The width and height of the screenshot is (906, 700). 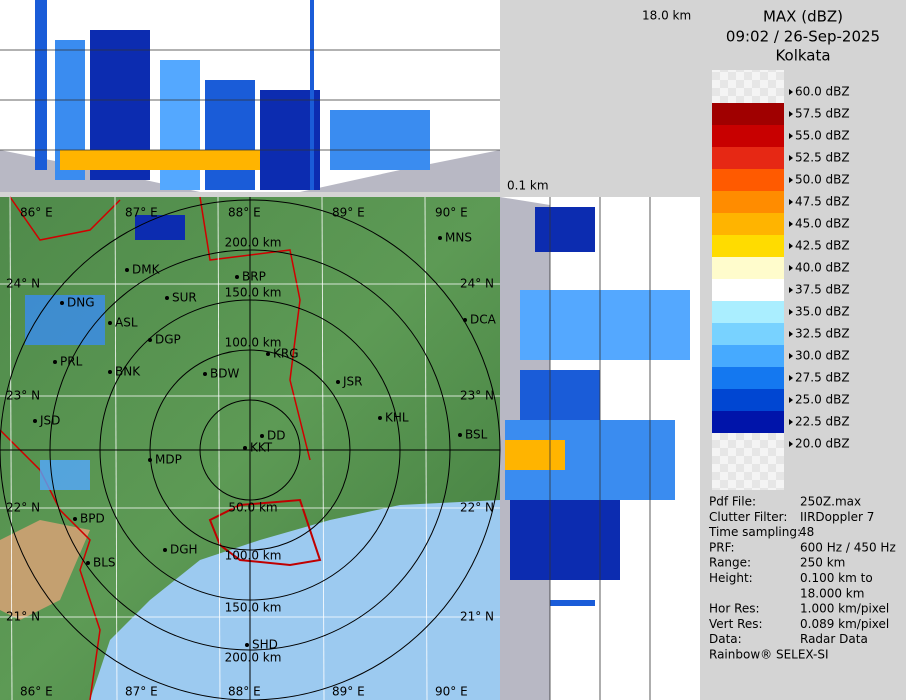 What do you see at coordinates (822, 92) in the screenshot?
I see `legend-label: 60.0 dBZ` at bounding box center [822, 92].